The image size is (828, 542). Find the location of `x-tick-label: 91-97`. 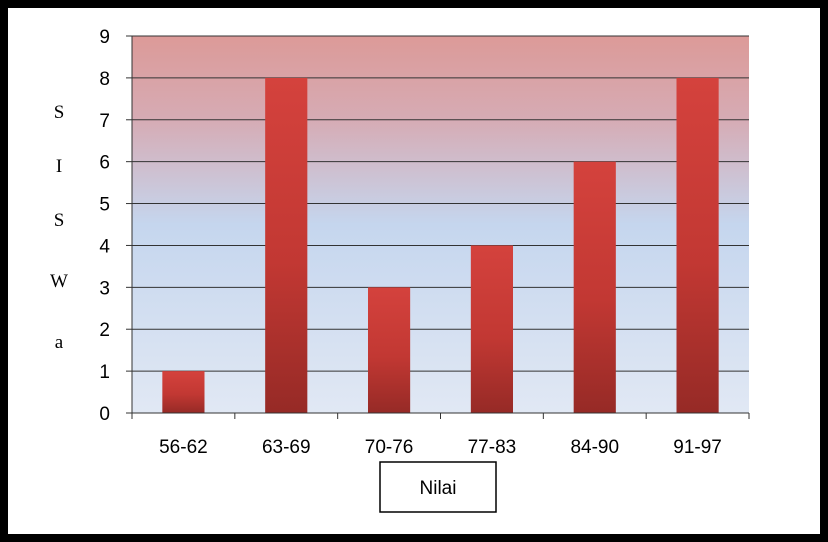

x-tick-label: 91-97 is located at coordinates (697, 447).